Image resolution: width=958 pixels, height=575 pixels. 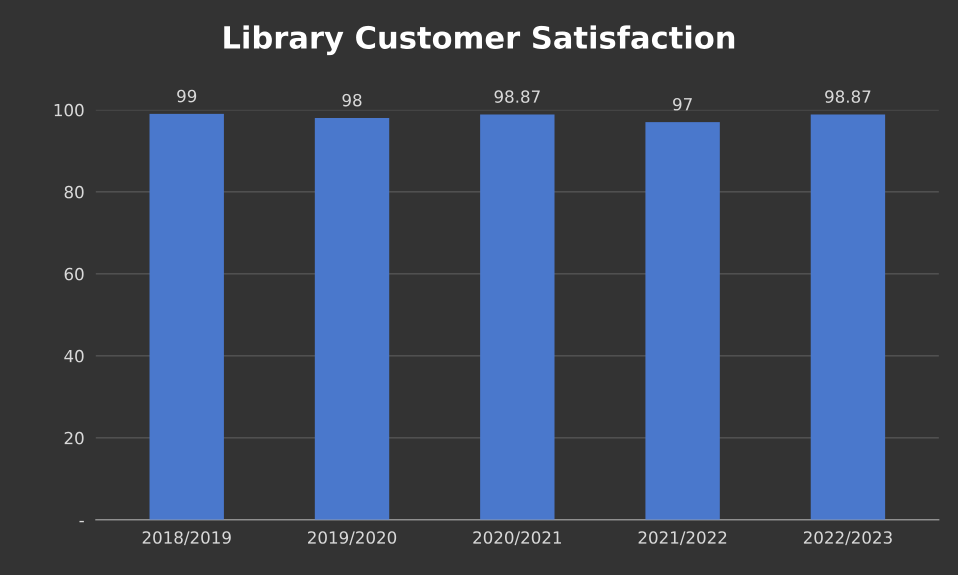 What do you see at coordinates (479, 40) in the screenshot?
I see `chart-title: Library Customer Satisfaction` at bounding box center [479, 40].